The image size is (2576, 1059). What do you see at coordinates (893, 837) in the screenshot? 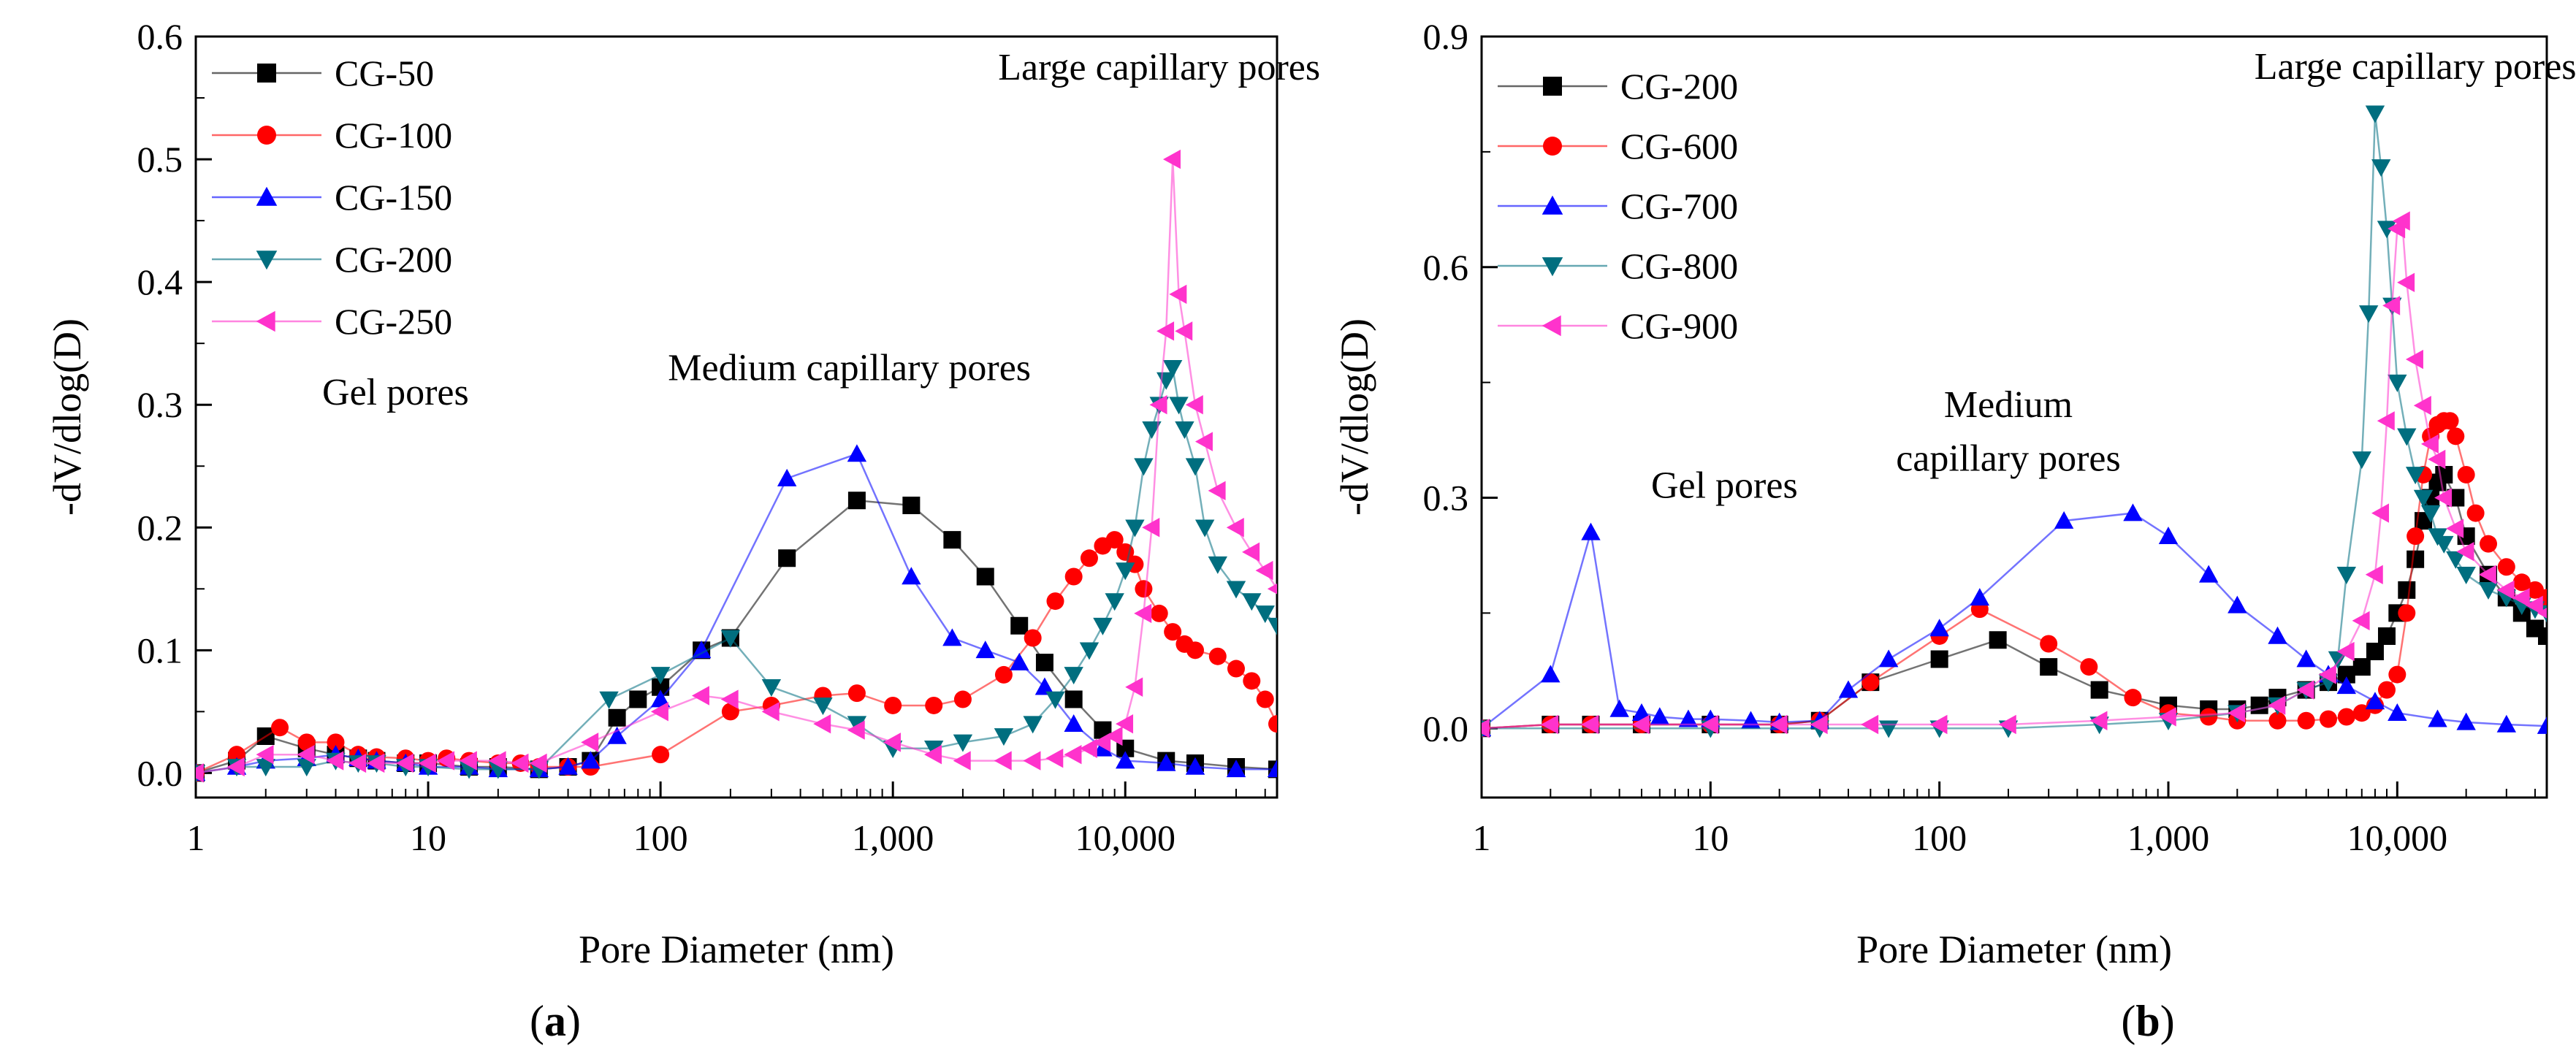
I see `x-tick-label-a: 1,000` at bounding box center [893, 837].